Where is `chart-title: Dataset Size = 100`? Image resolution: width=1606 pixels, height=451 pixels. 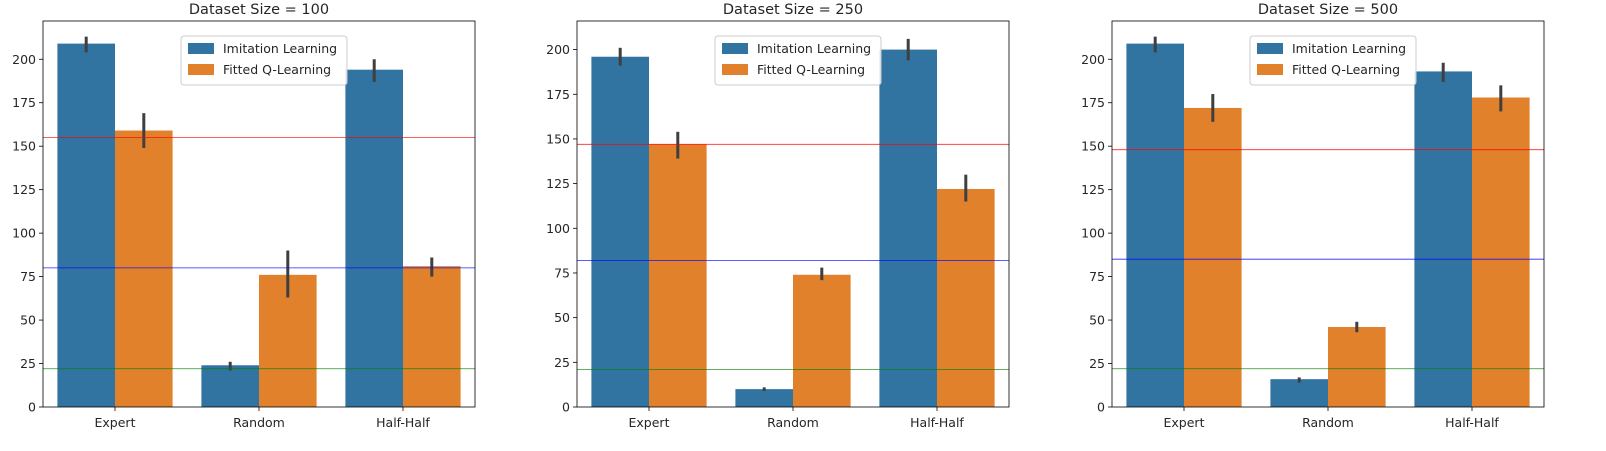 chart-title: Dataset Size = 100 is located at coordinates (259, 10).